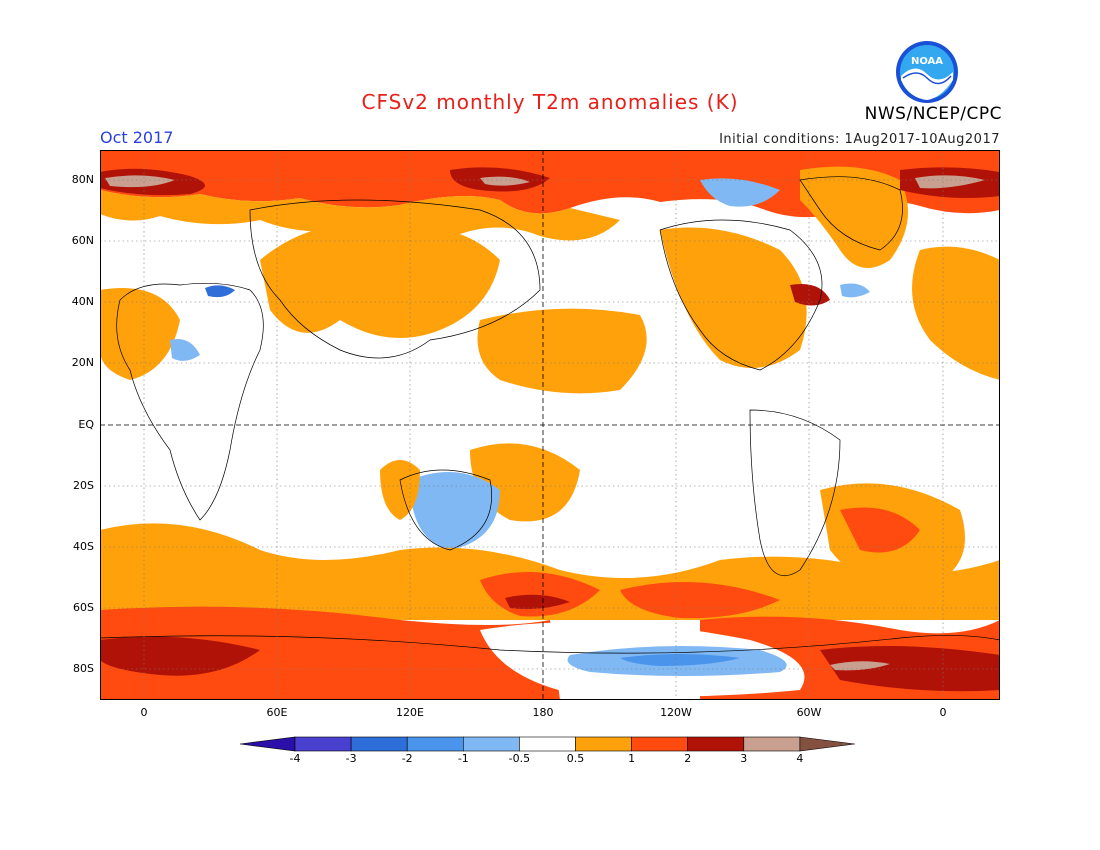 This screenshot has width=1100, height=850. I want to click on colorbar-tick-label: 0.5, so click(575, 758).